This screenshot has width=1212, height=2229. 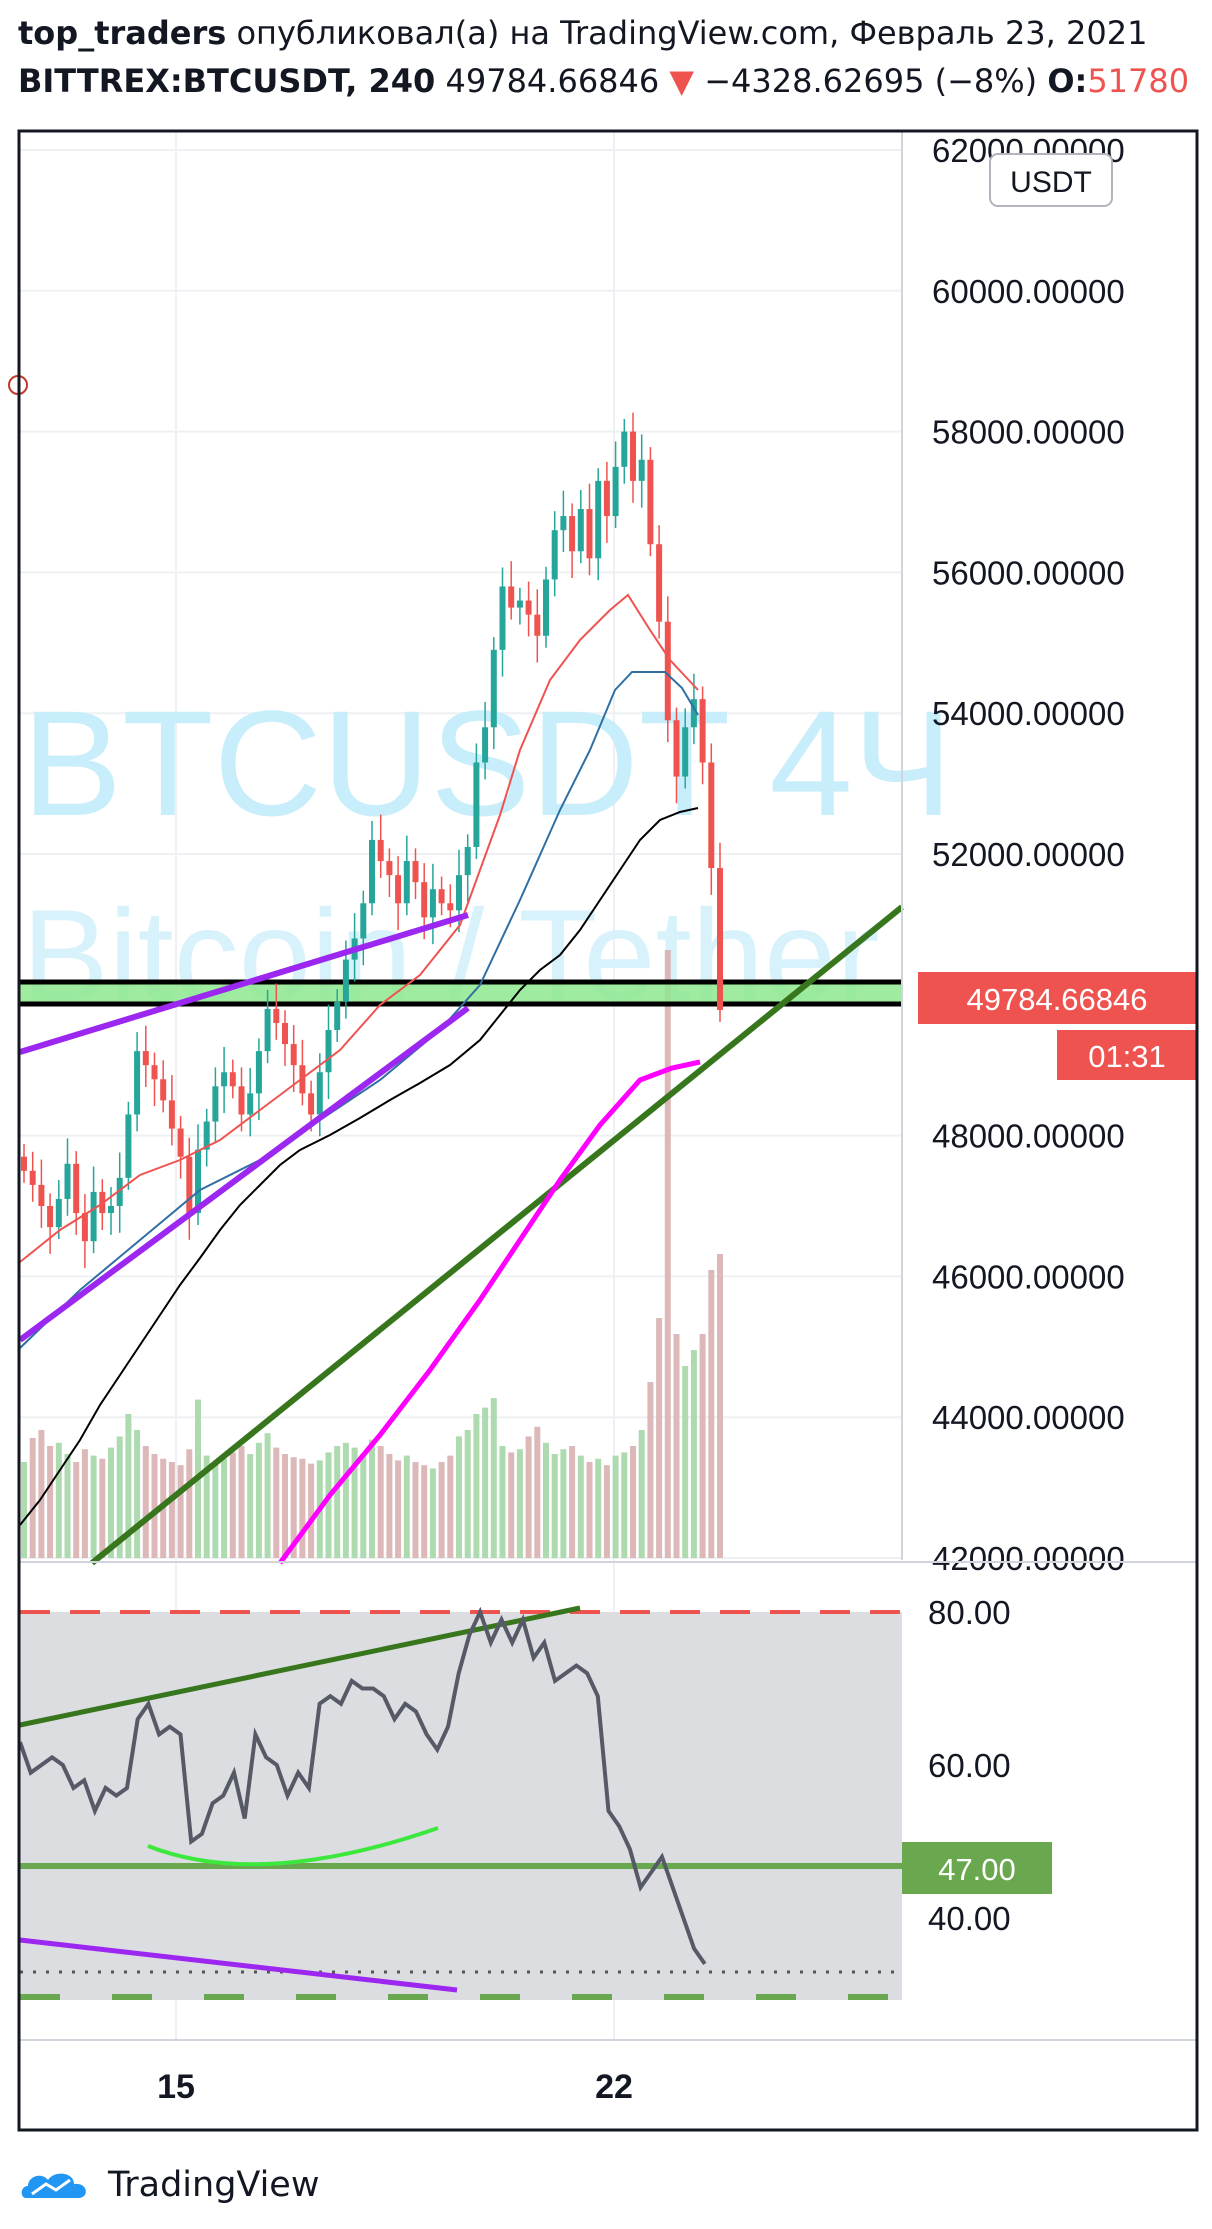 I want to click on price-tick-label: 58000.00000, so click(x=1028, y=432).